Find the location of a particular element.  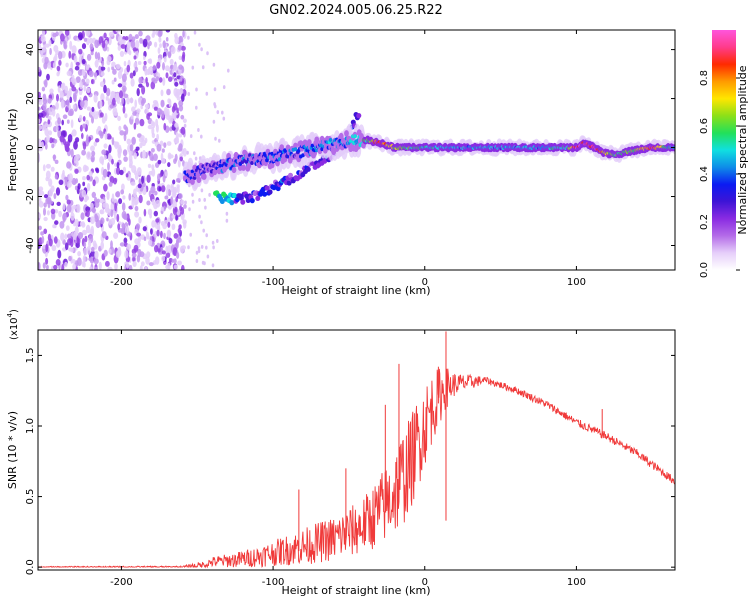

spectrogram-branch-blob is located at coordinates (359, 116).